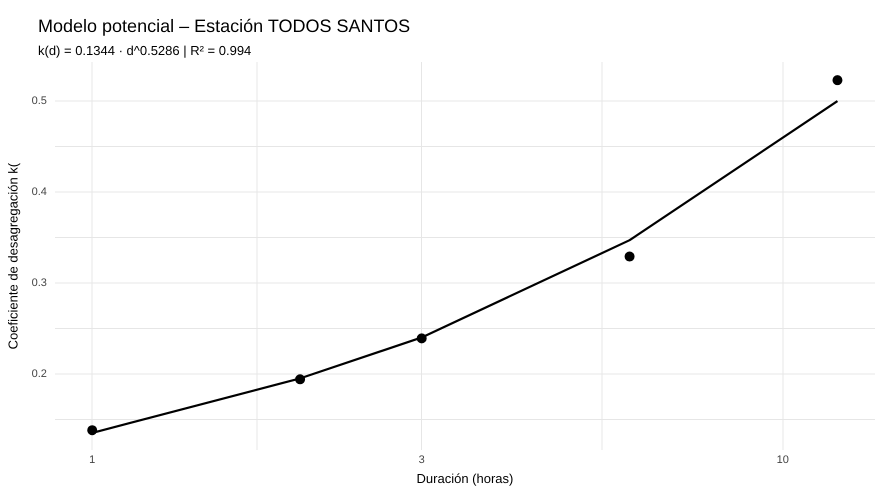 The image size is (890, 491). Describe the element at coordinates (421, 460) in the screenshot. I see `x-tick-label: 3` at that location.